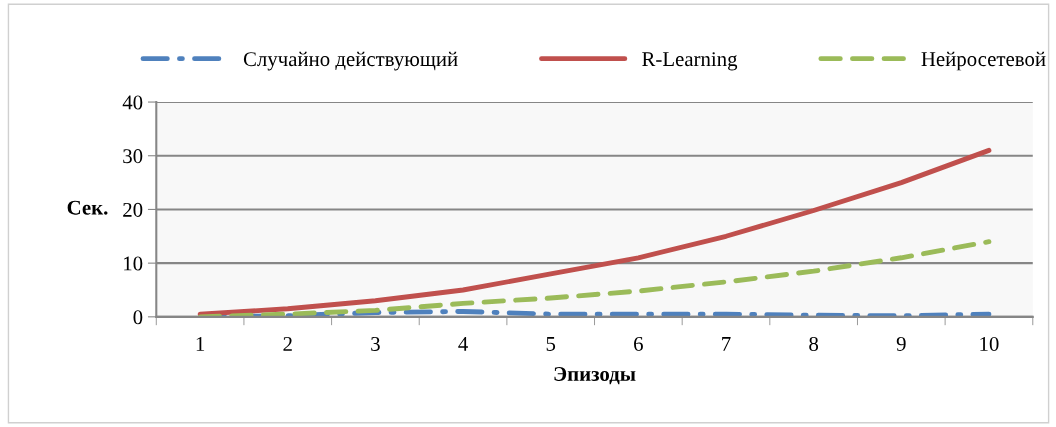 The width and height of the screenshot is (1056, 427). I want to click on x-tick-label: 2, so click(287, 343).